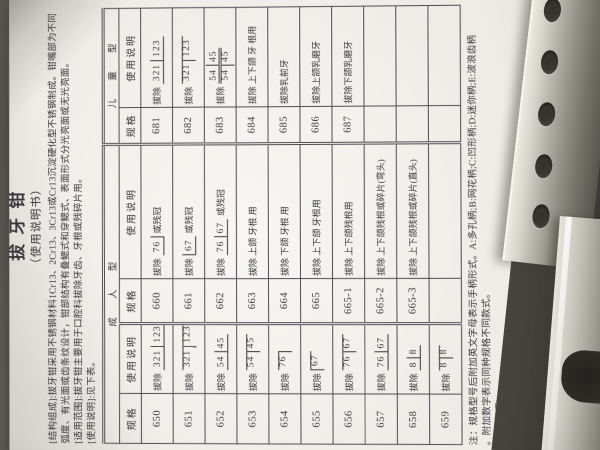 The width and height of the screenshot is (600, 450). What do you see at coordinates (414, 359) in the screenshot?
I see `usage-cell: 拔除 8 8` at bounding box center [414, 359].